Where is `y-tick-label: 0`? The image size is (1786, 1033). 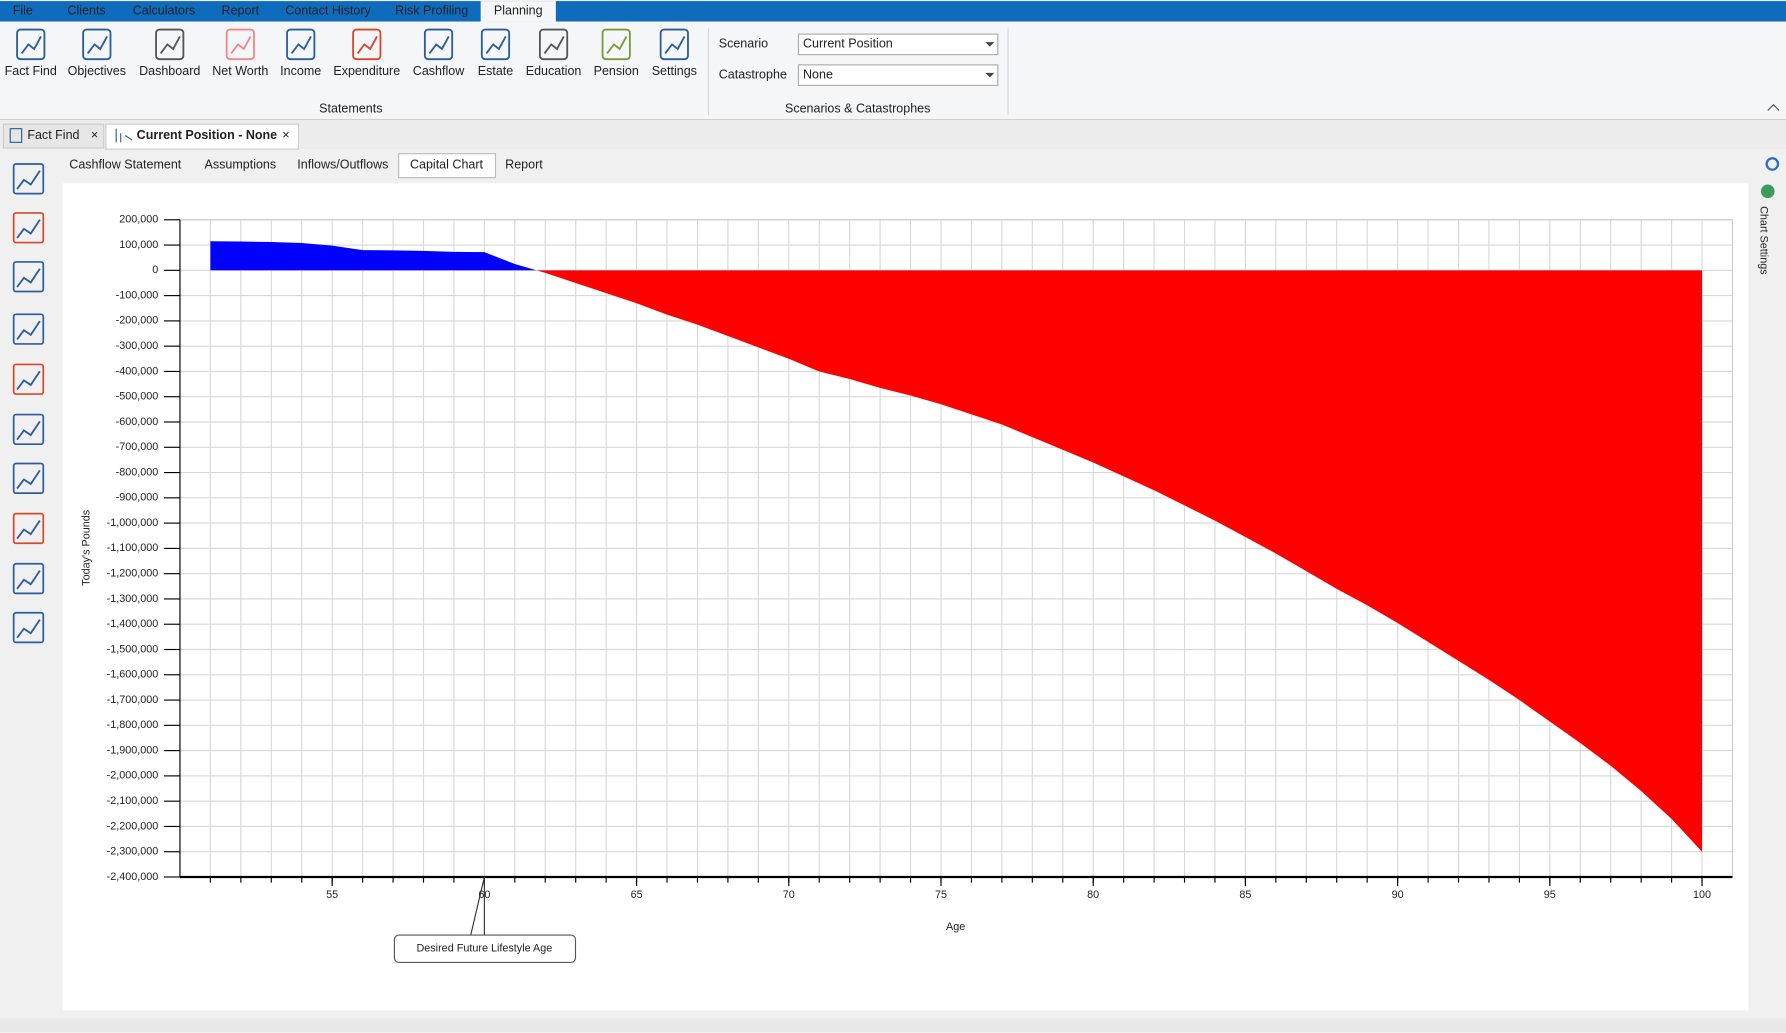 y-tick-label: 0 is located at coordinates (155, 270).